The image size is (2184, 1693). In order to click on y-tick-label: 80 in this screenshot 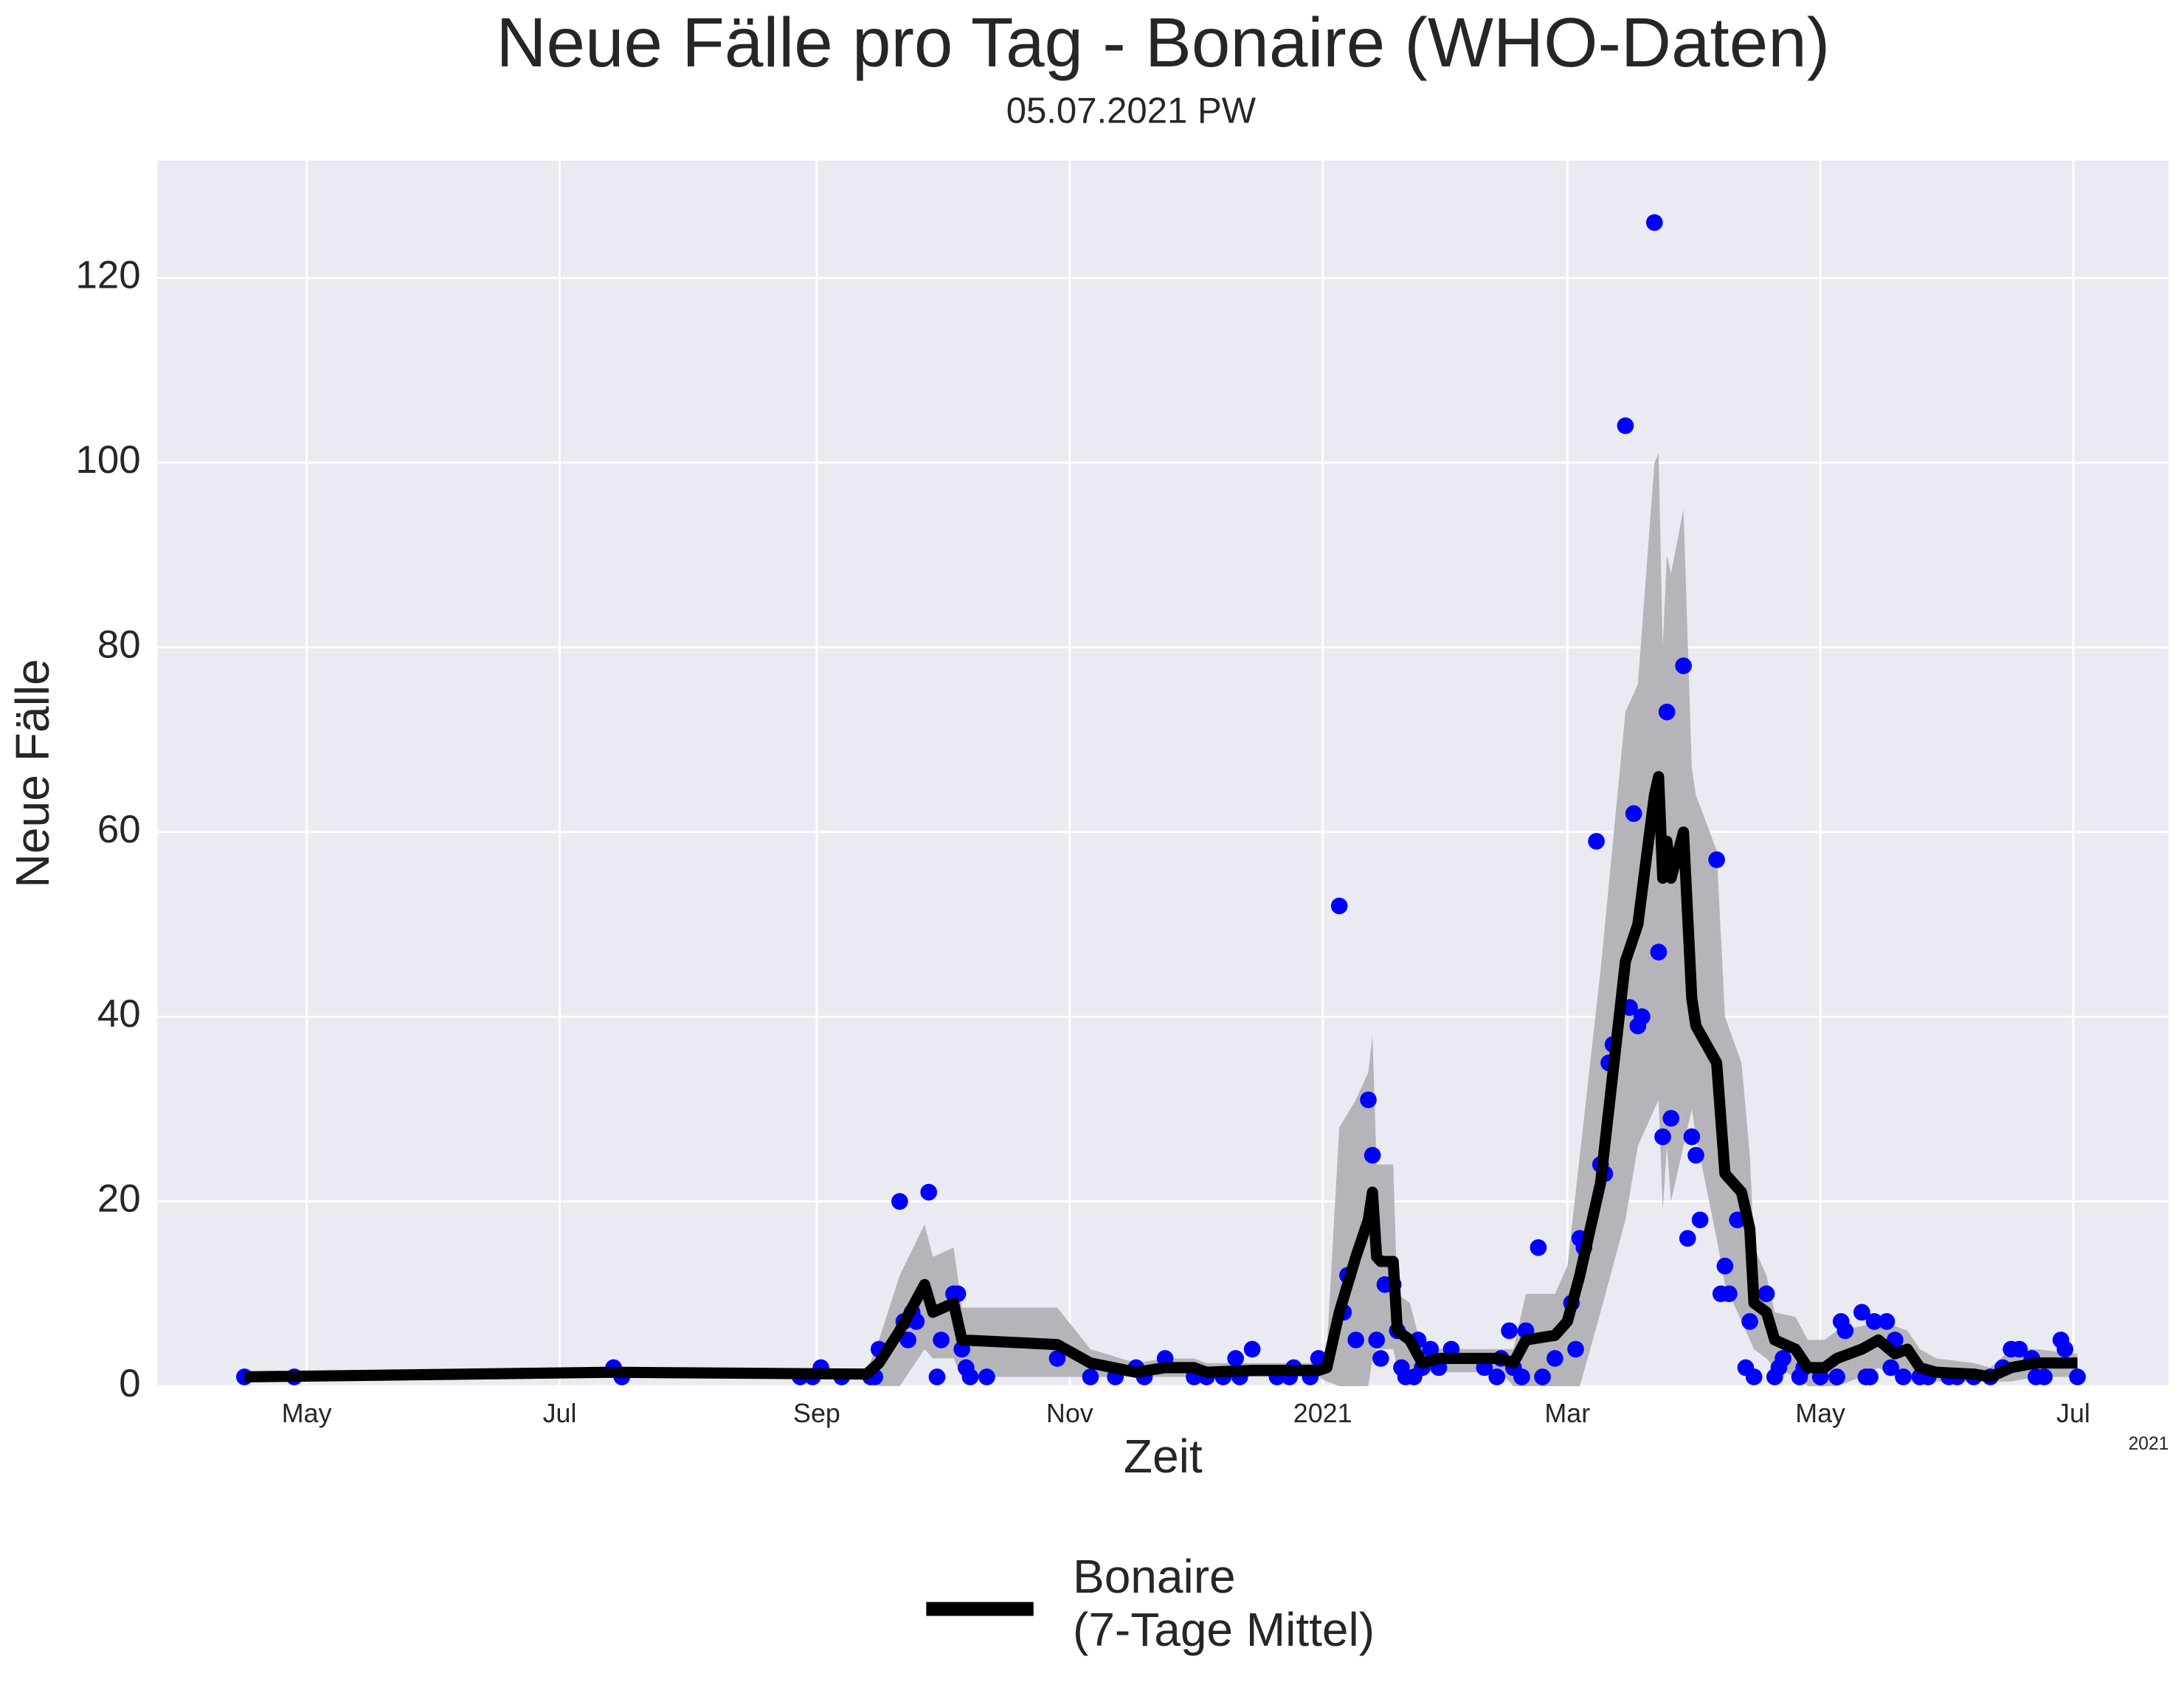, I will do `click(119, 645)`.